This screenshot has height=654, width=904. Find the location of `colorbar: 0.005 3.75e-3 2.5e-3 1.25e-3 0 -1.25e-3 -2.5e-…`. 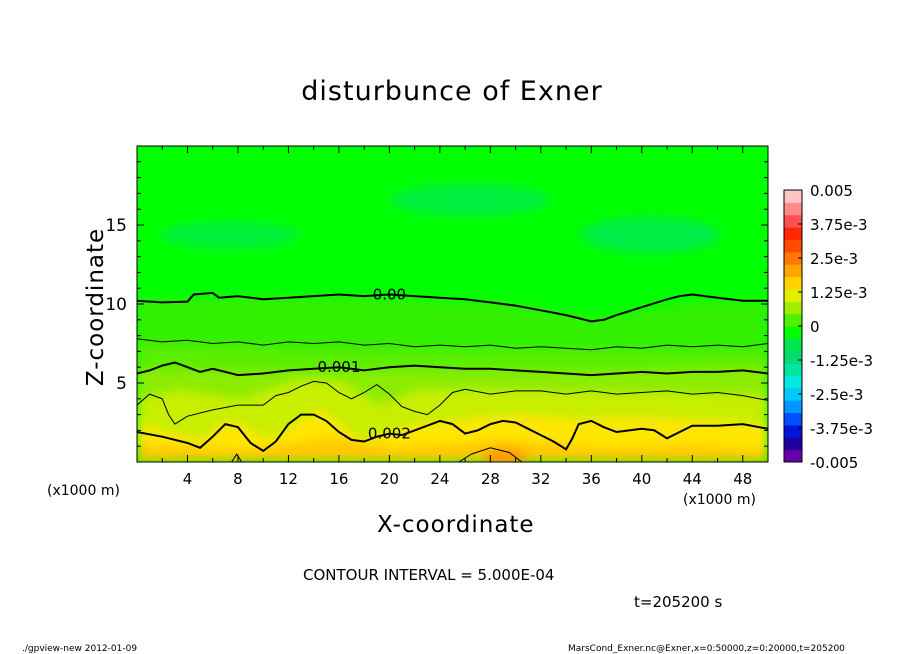

colorbar: 0.005 3.75e-3 2.5e-3 1.25e-3 0 -1.25e-3 -2.5e-… is located at coordinates (828, 327).